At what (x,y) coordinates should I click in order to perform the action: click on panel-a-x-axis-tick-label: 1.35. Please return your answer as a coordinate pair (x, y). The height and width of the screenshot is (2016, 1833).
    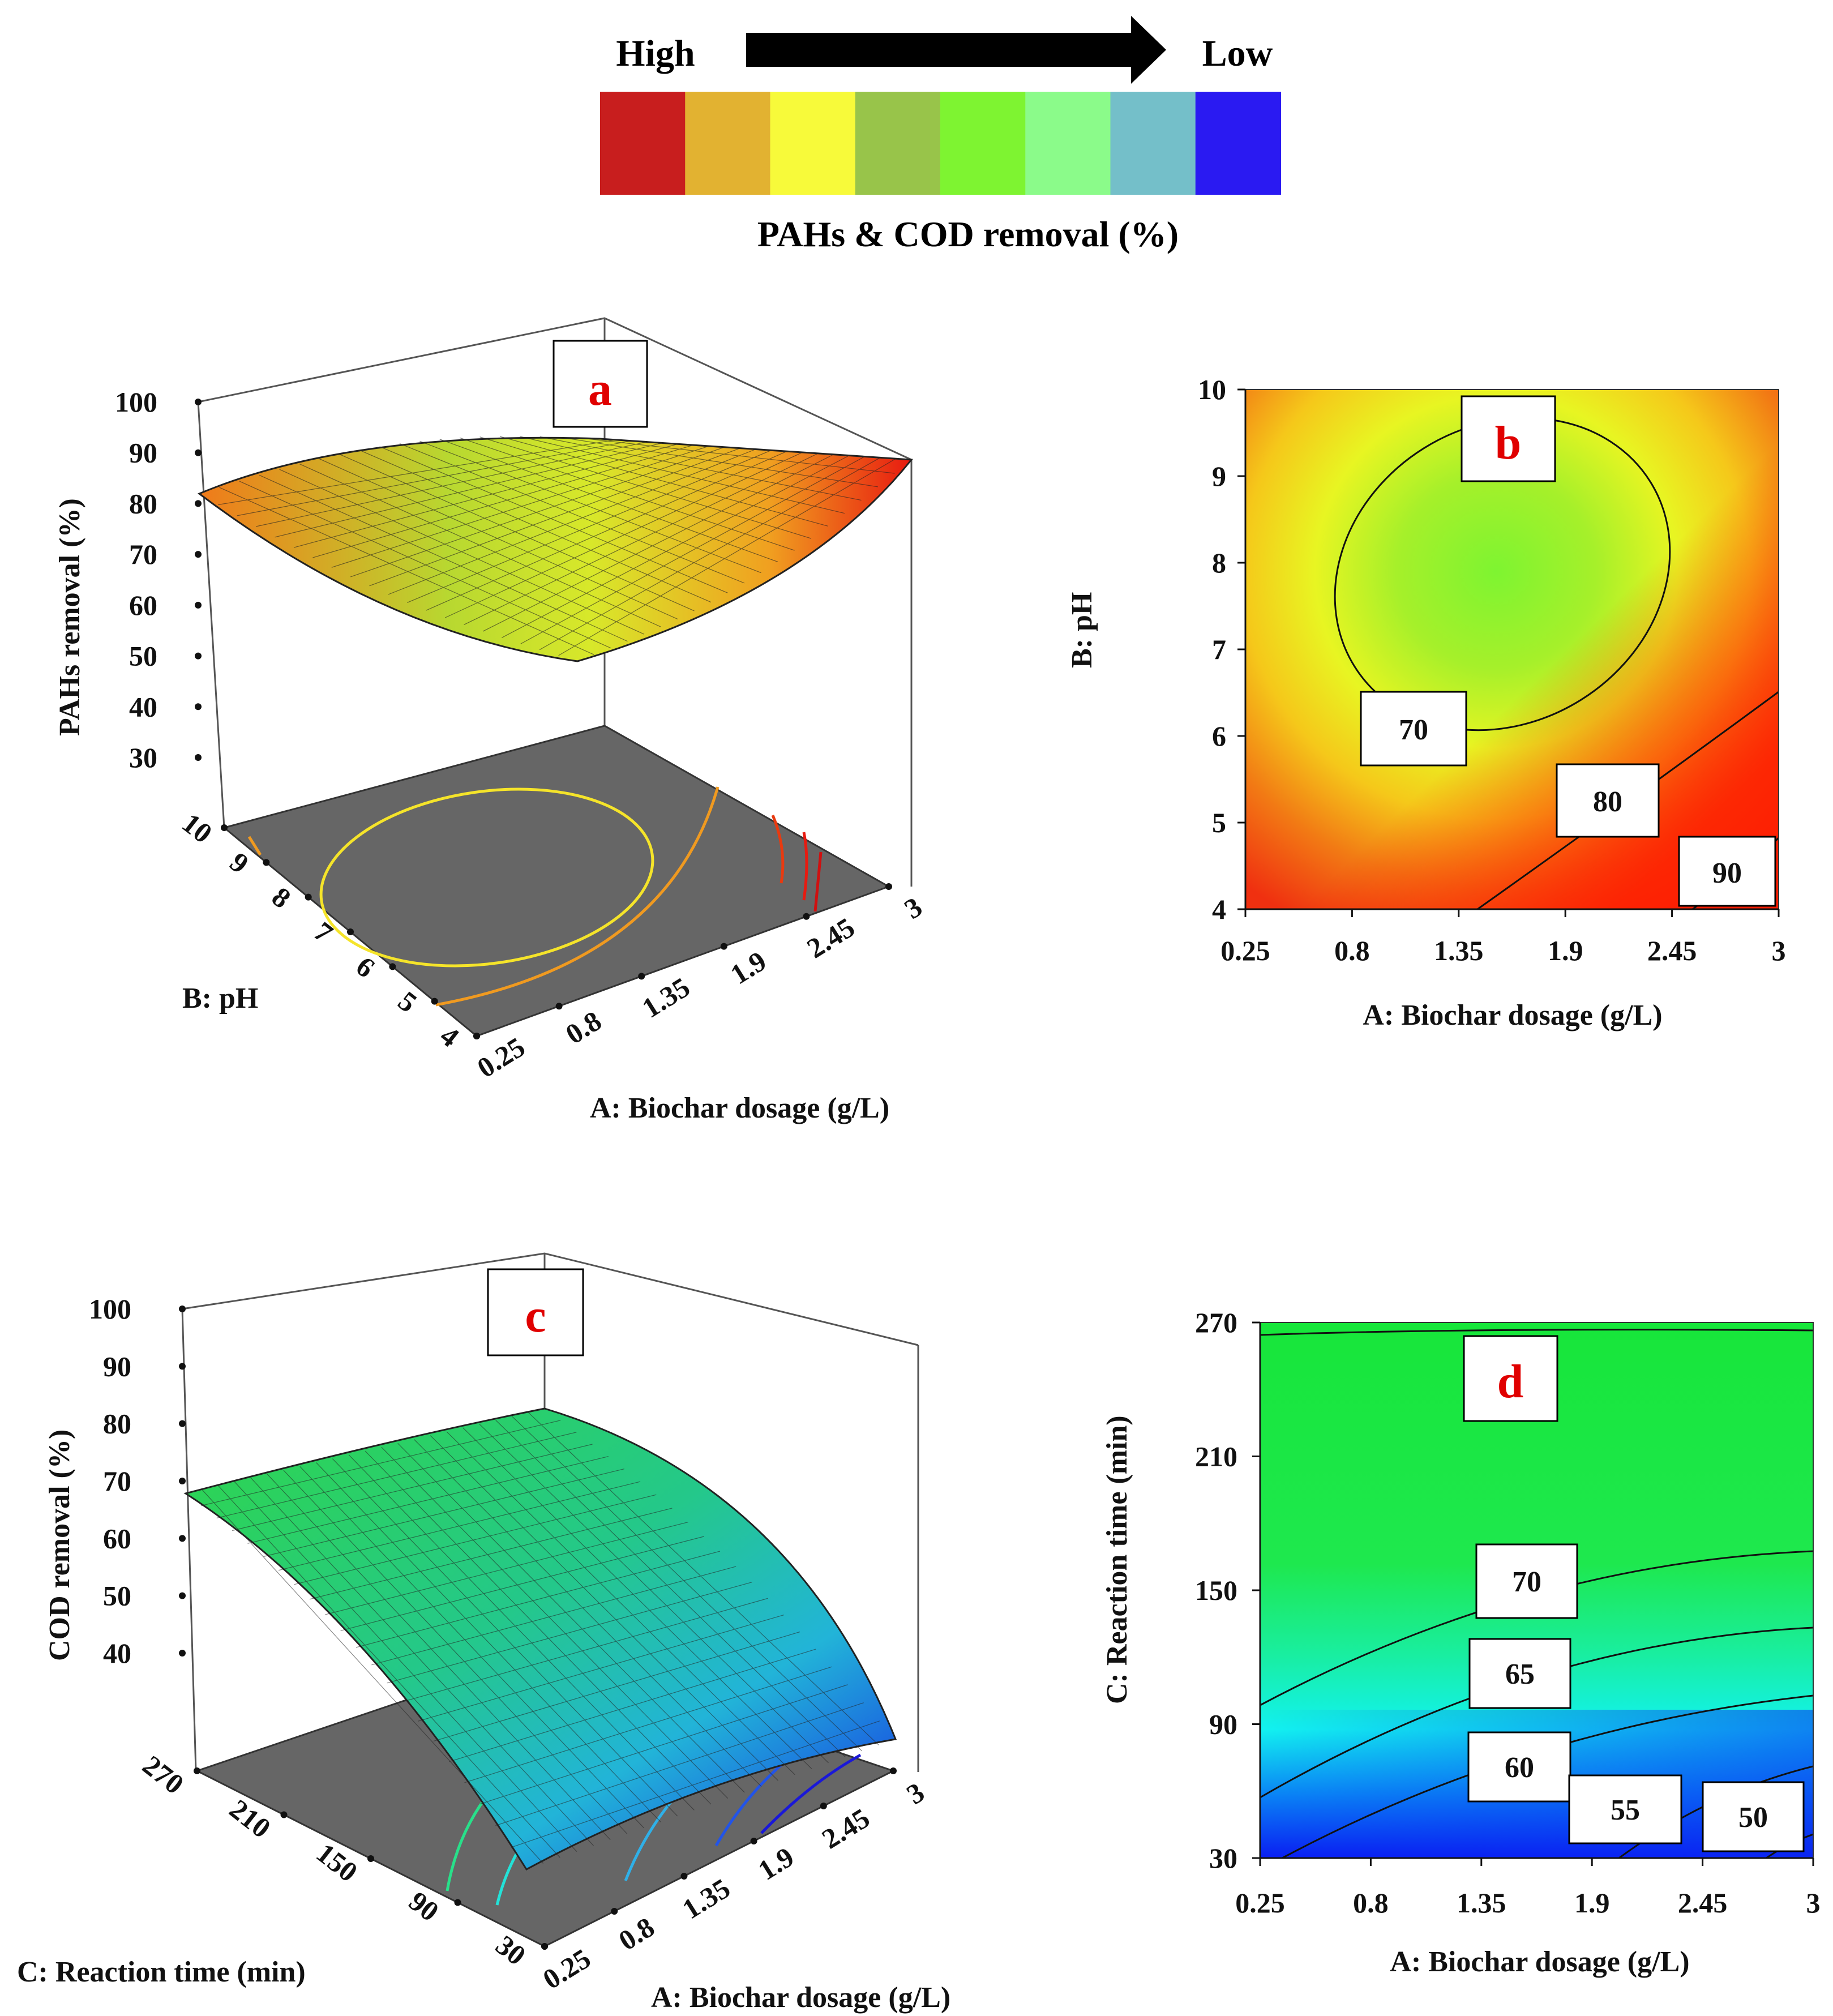
    Looking at the image, I should click on (665, 997).